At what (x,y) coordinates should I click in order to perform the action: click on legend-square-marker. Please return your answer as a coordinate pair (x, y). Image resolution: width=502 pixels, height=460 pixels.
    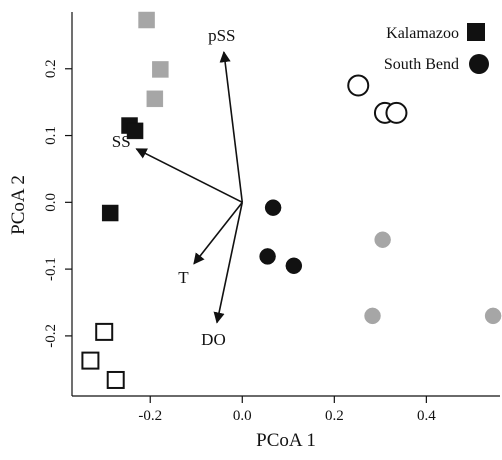
    Looking at the image, I should click on (476, 32).